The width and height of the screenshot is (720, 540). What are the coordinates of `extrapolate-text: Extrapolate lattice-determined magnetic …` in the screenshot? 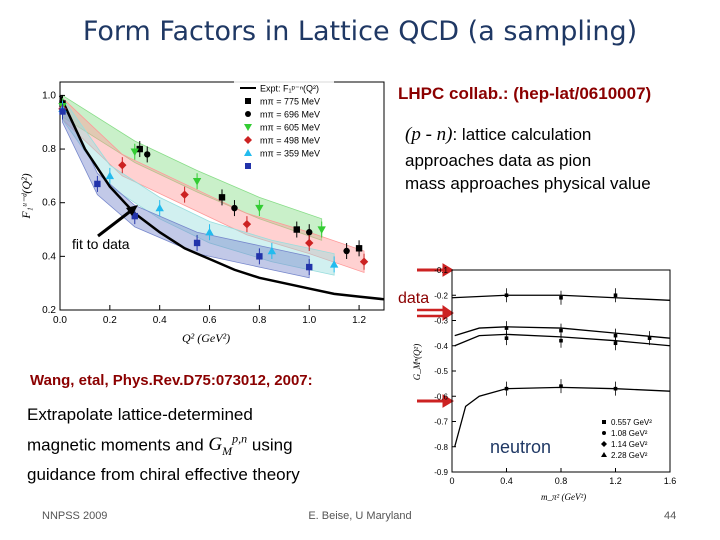 It's located at (197, 445).